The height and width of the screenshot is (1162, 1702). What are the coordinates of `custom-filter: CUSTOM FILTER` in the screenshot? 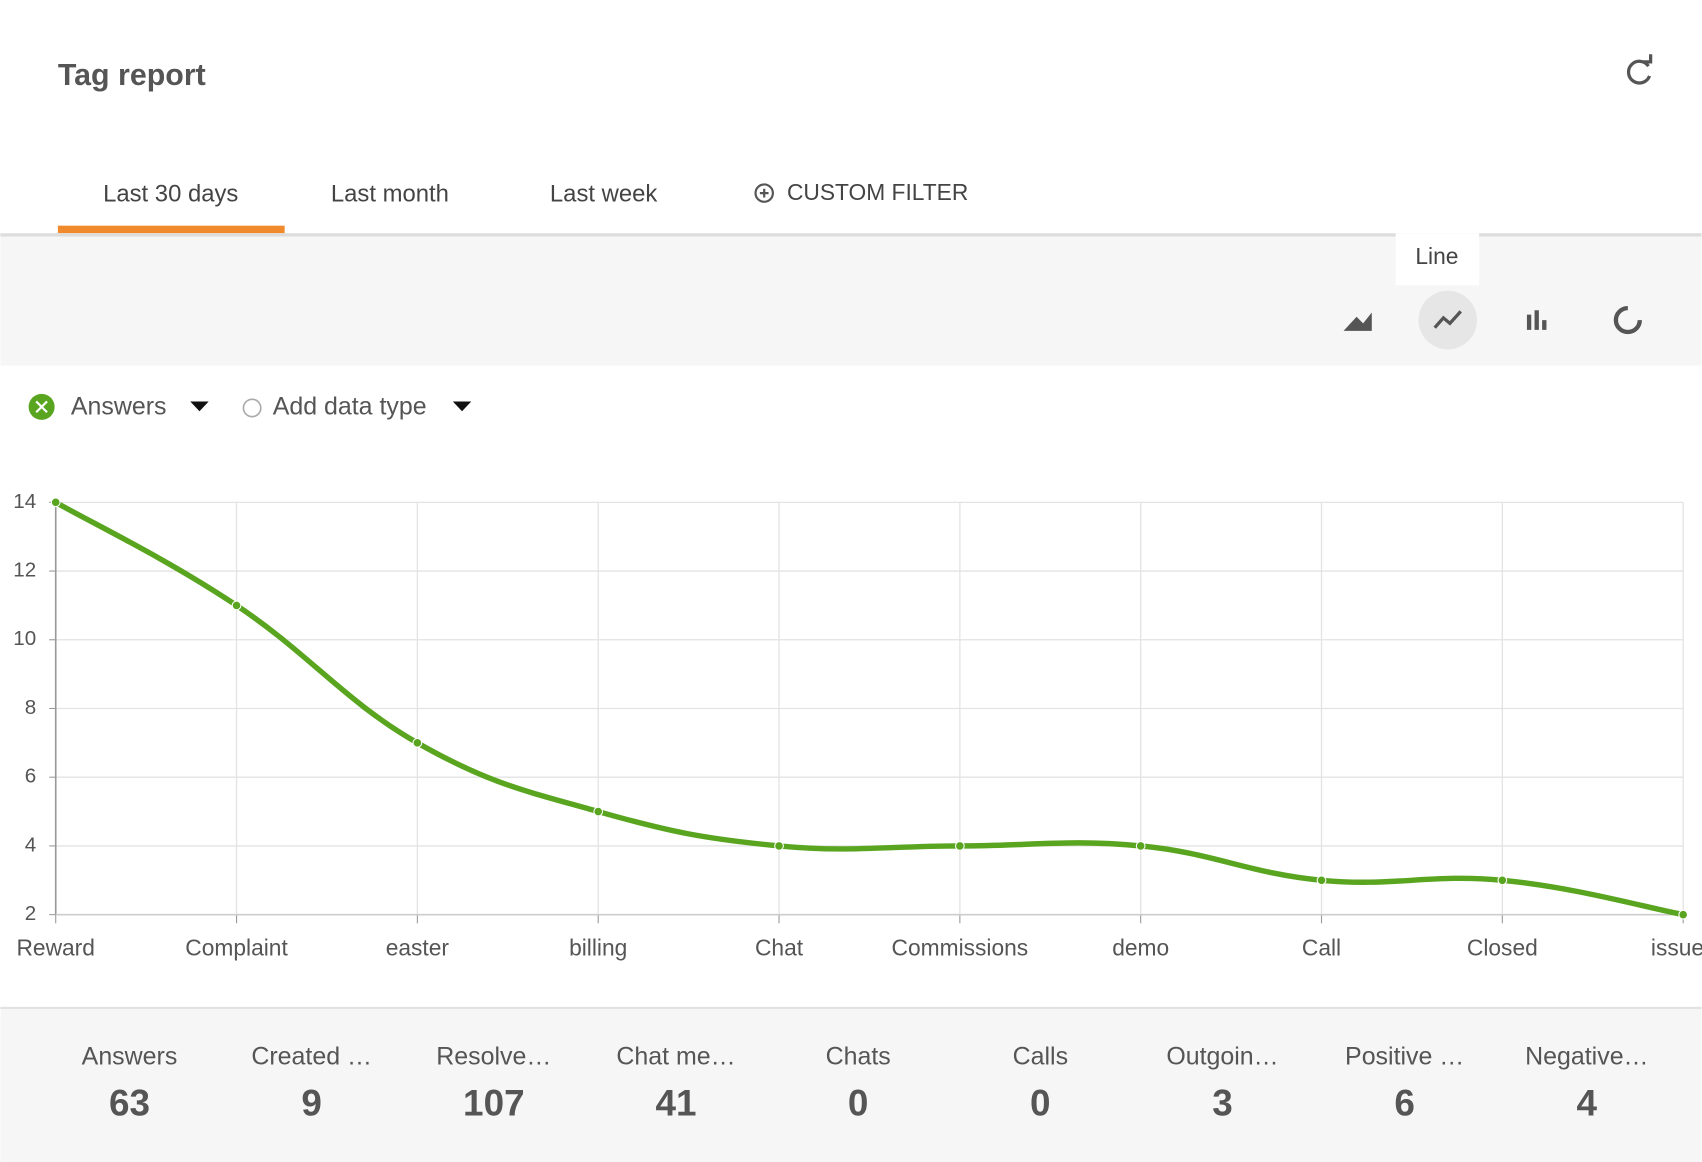 It's located at (877, 192).